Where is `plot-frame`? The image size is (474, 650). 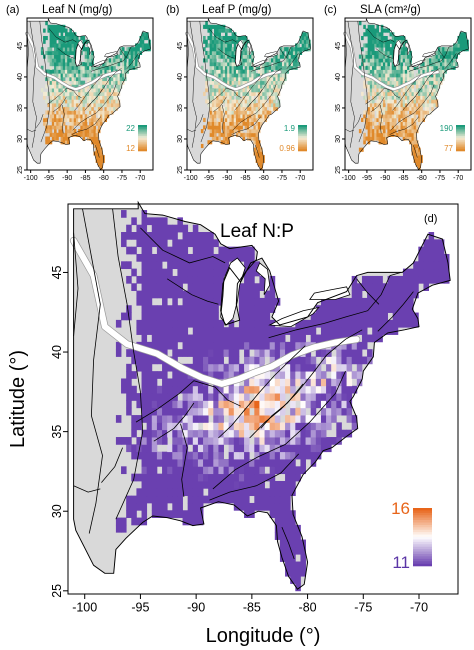
plot-frame is located at coordinates (408, 94).